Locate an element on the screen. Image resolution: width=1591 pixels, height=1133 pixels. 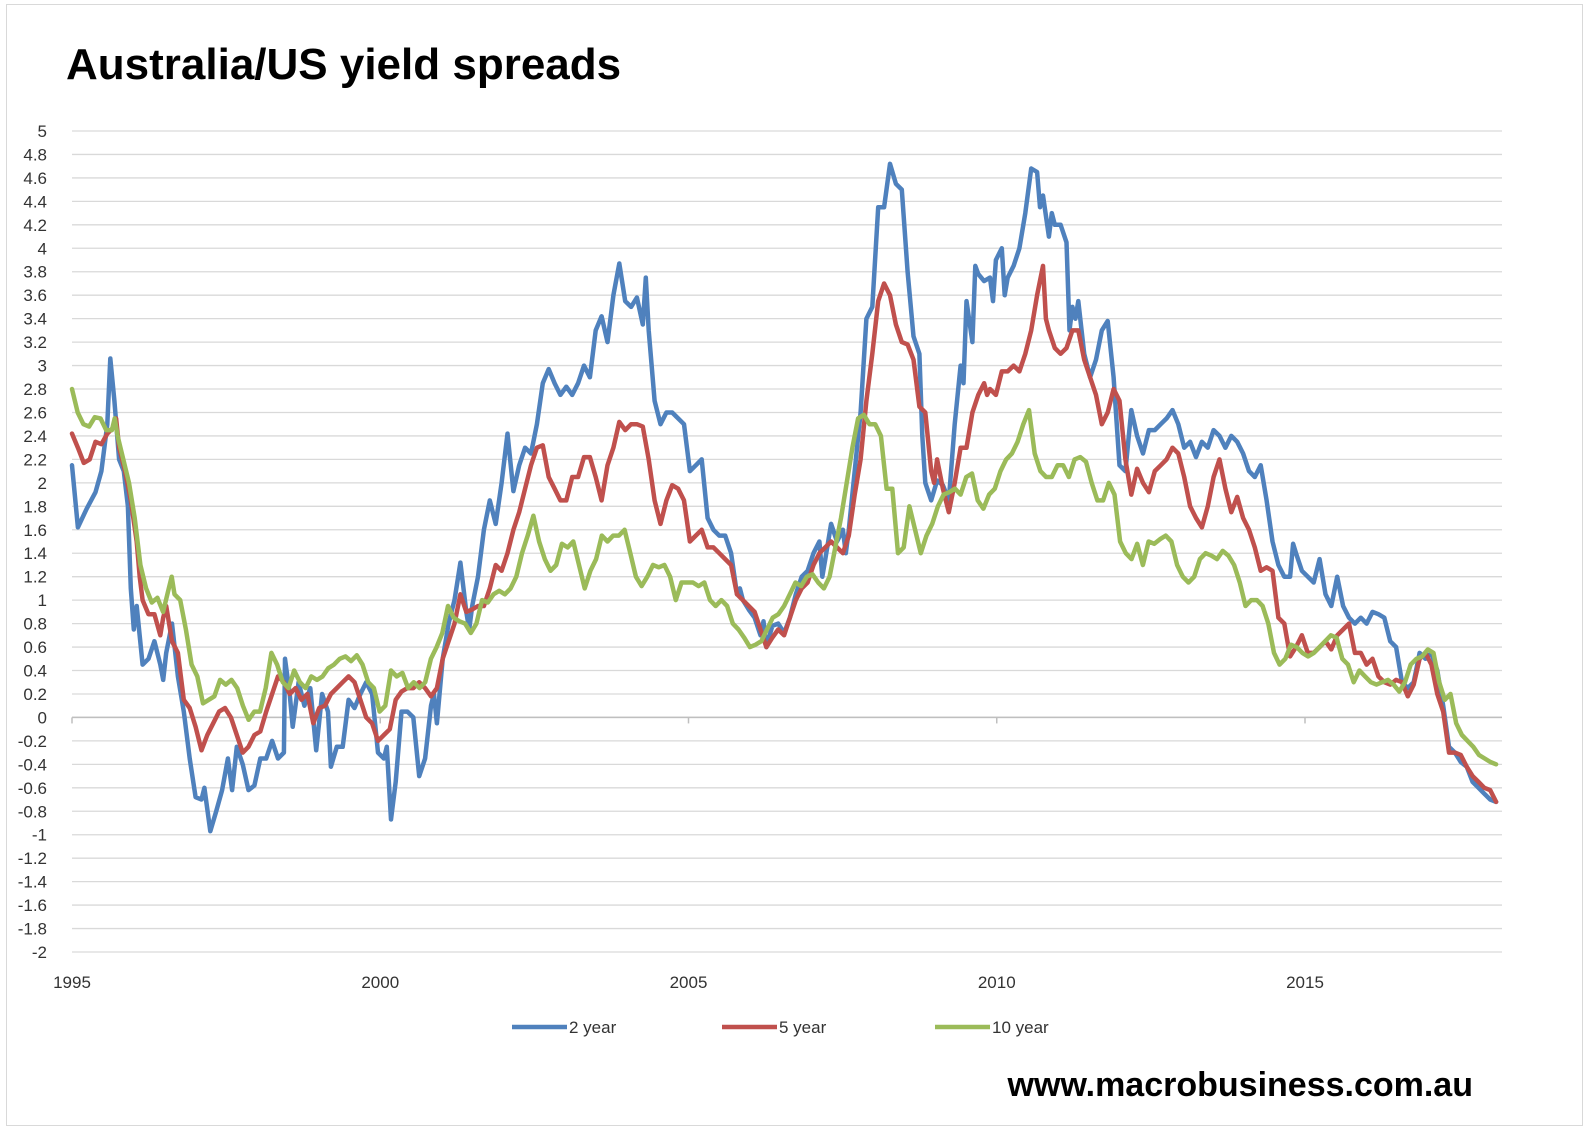
watermark-url: www.macrobusiness.com.au is located at coordinates (1240, 1085).